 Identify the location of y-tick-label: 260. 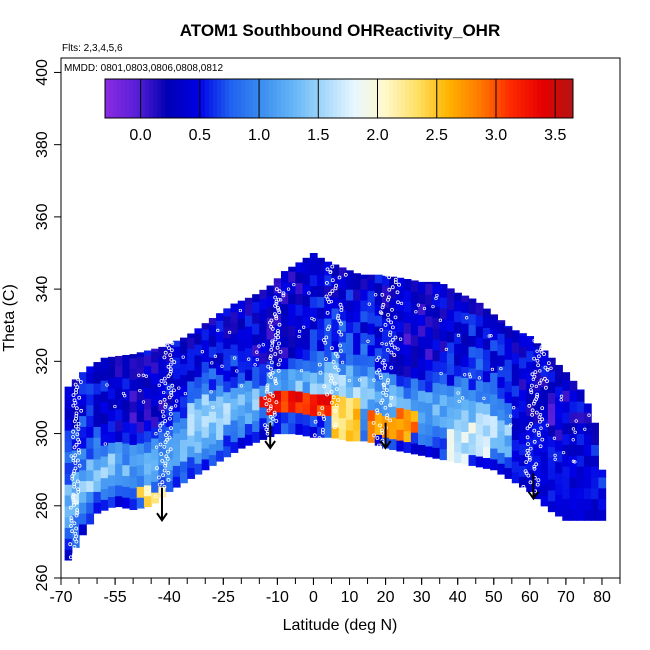
(42, 578).